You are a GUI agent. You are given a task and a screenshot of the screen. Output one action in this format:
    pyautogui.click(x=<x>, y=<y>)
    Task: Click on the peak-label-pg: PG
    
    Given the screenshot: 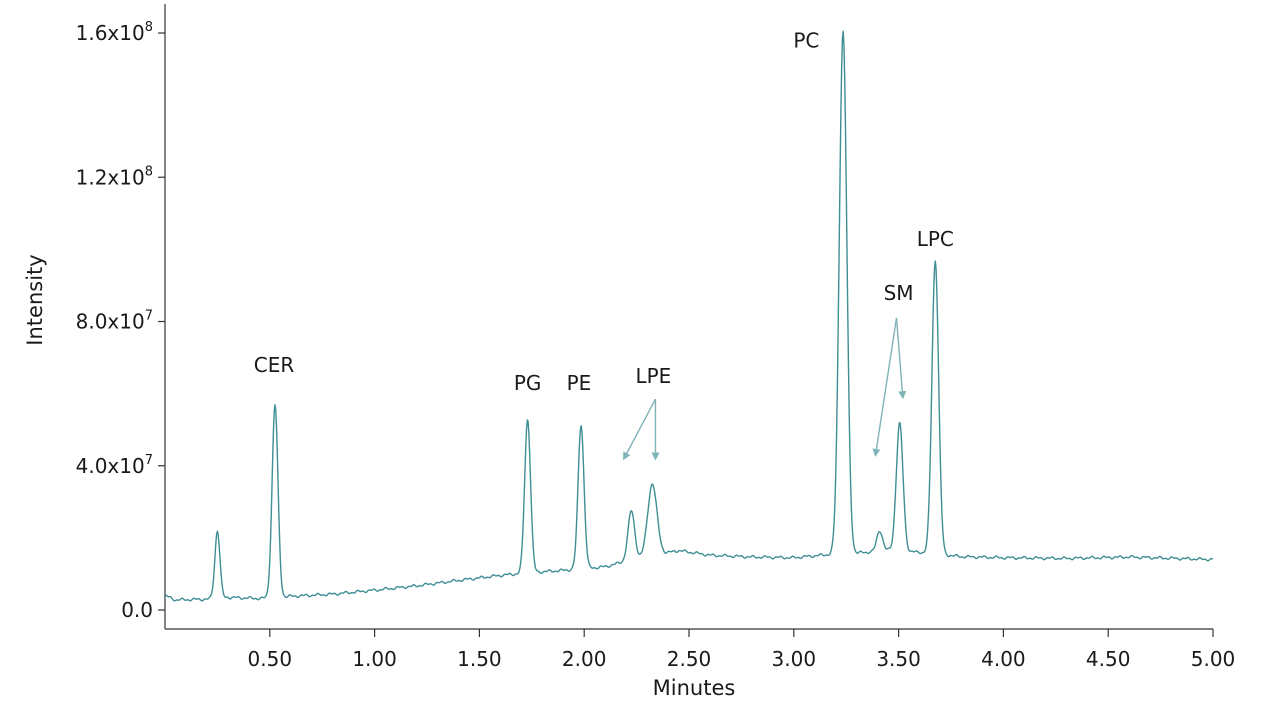 What is the action you would take?
    pyautogui.click(x=528, y=383)
    